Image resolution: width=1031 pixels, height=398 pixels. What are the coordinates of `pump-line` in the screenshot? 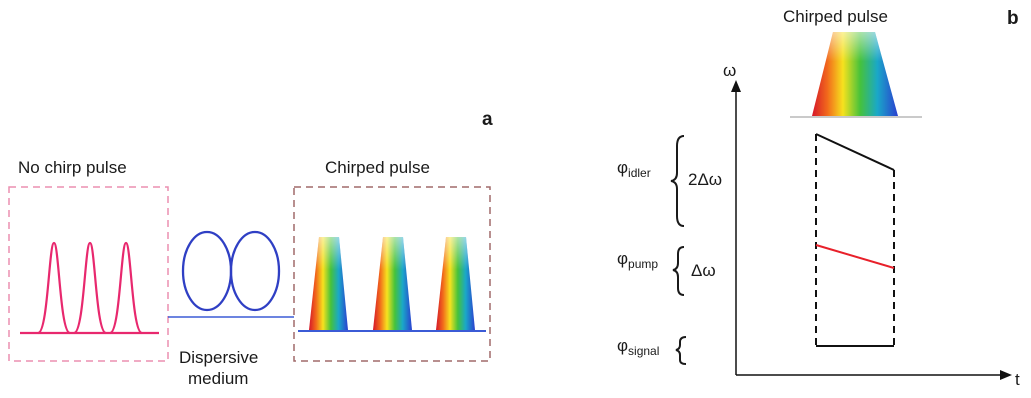 It's located at (855, 256).